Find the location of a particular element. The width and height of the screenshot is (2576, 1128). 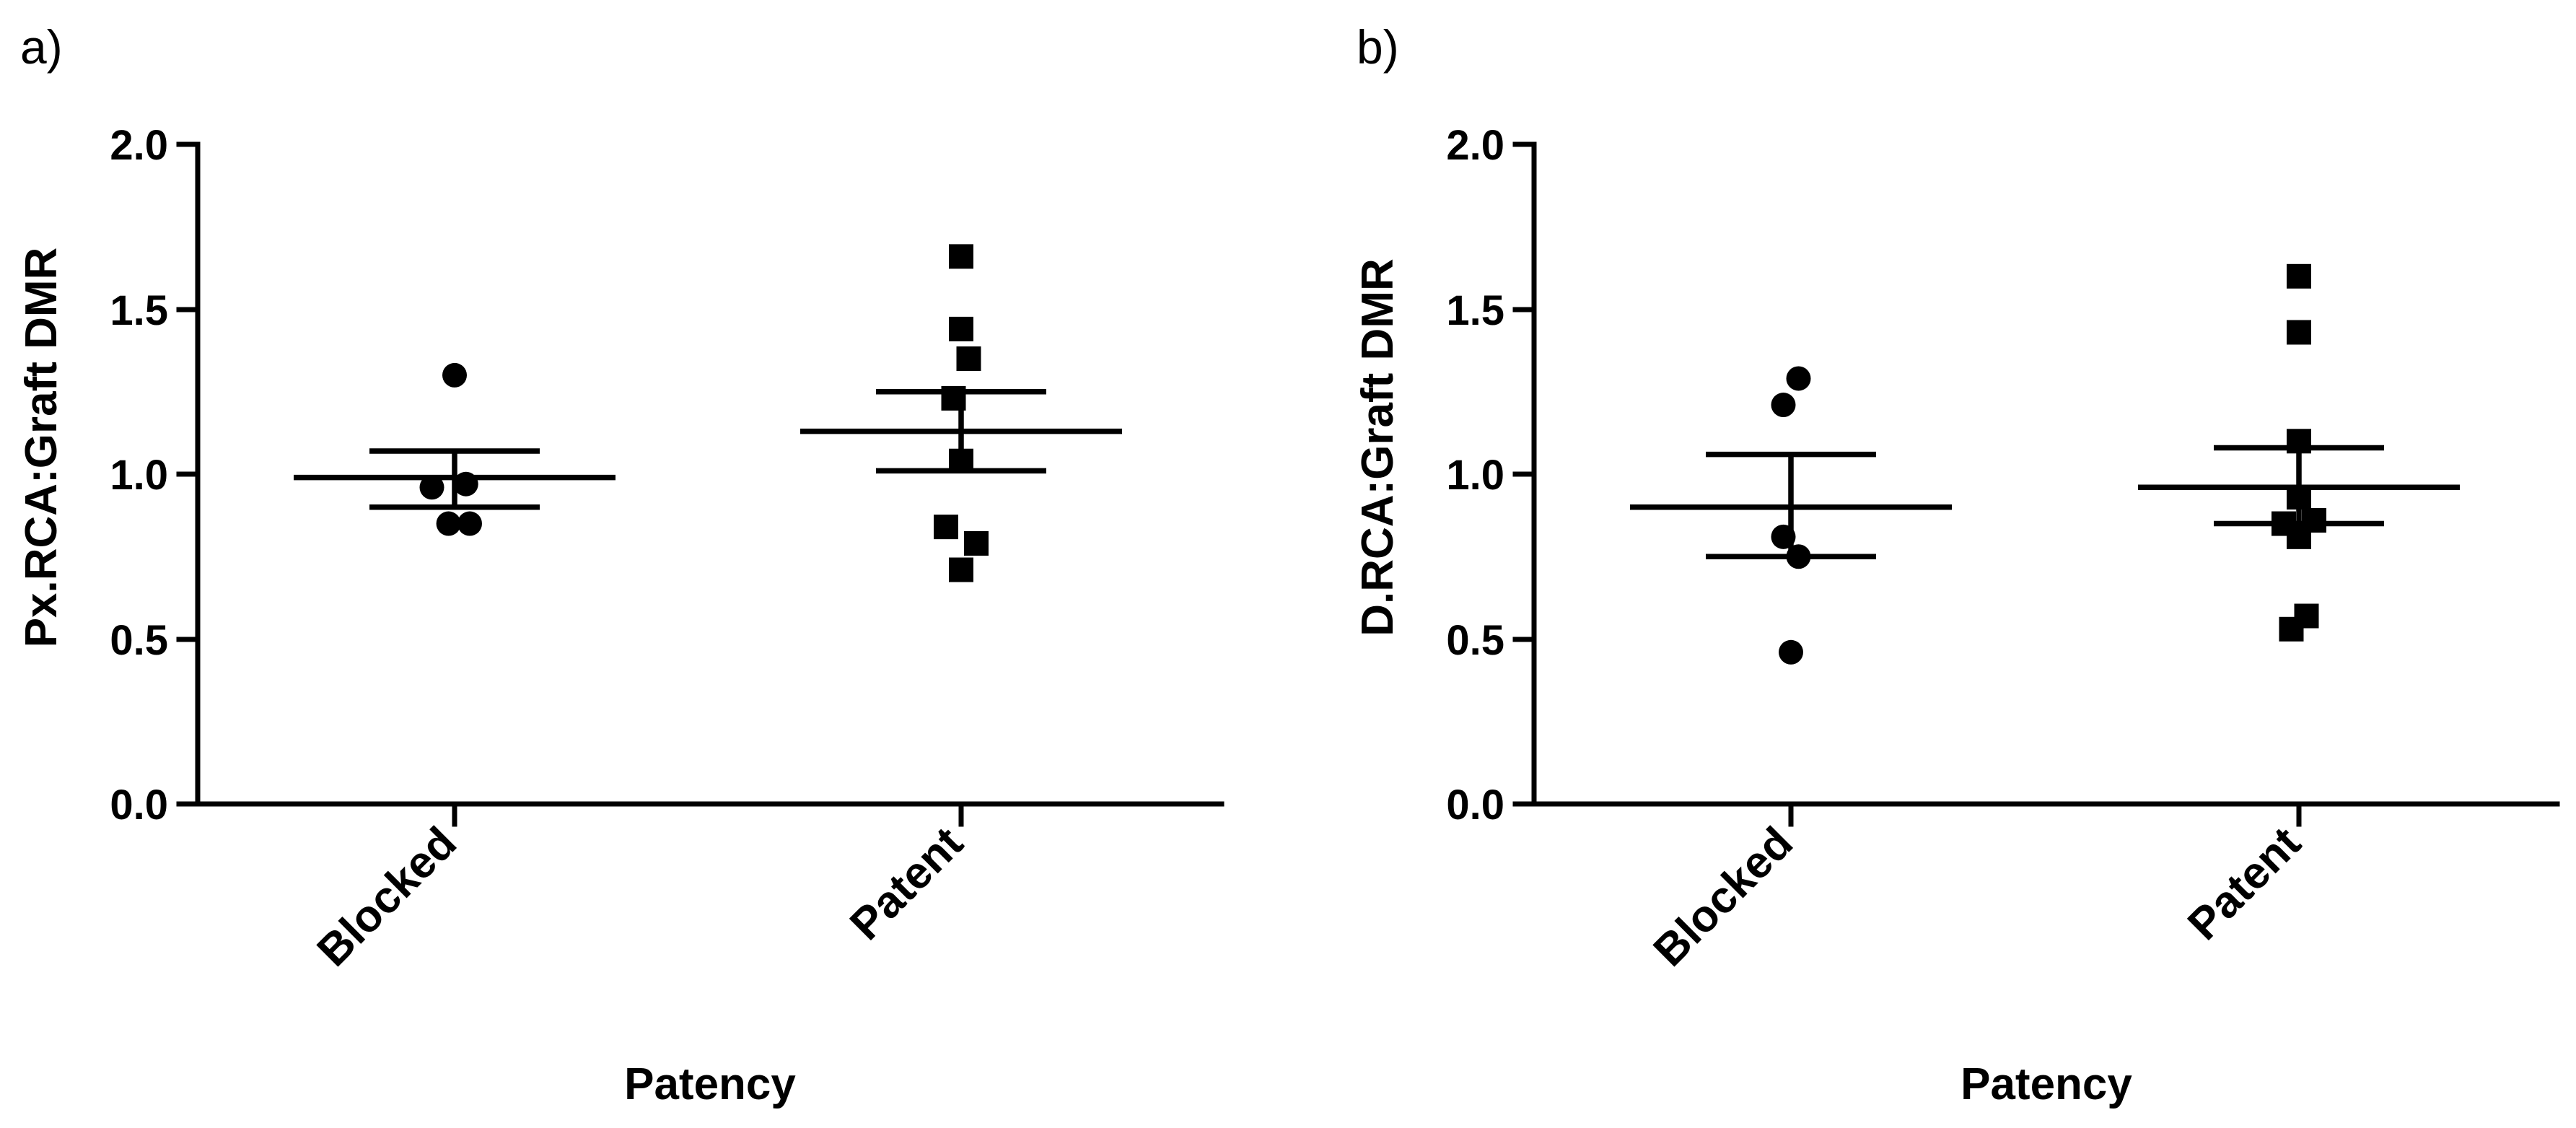

y-tick-a-2: 1.0 is located at coordinates (155, 476).